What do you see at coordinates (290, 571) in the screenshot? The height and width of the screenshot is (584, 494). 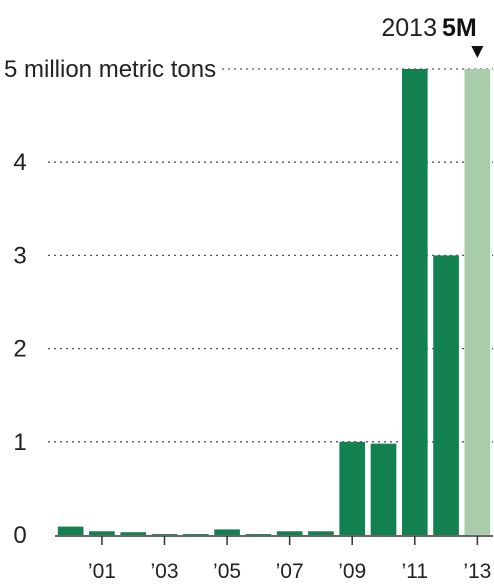 I see `x-tick-label: ’07` at bounding box center [290, 571].